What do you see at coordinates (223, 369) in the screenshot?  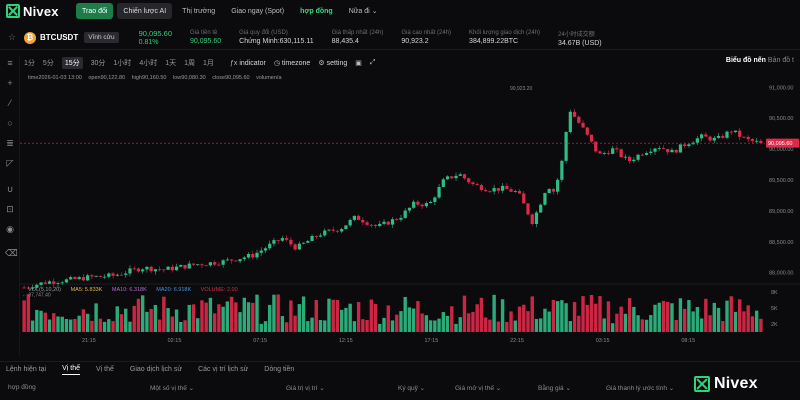 I see `tab-position-history: Các vị trí lịch sử` at bounding box center [223, 369].